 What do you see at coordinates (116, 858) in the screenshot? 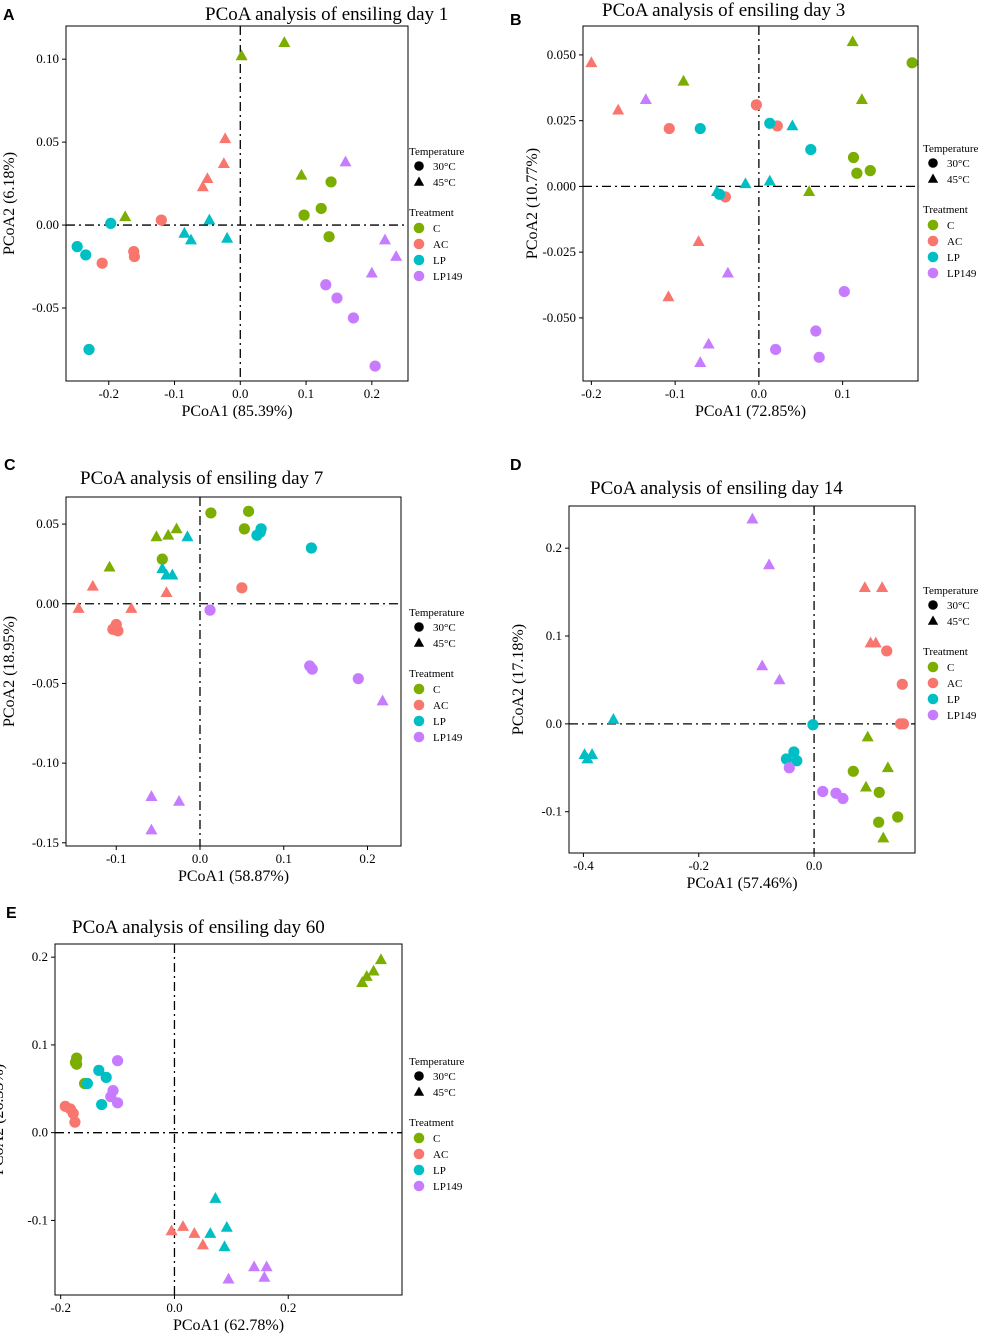
I see `x-tick-label: -0.1` at bounding box center [116, 858].